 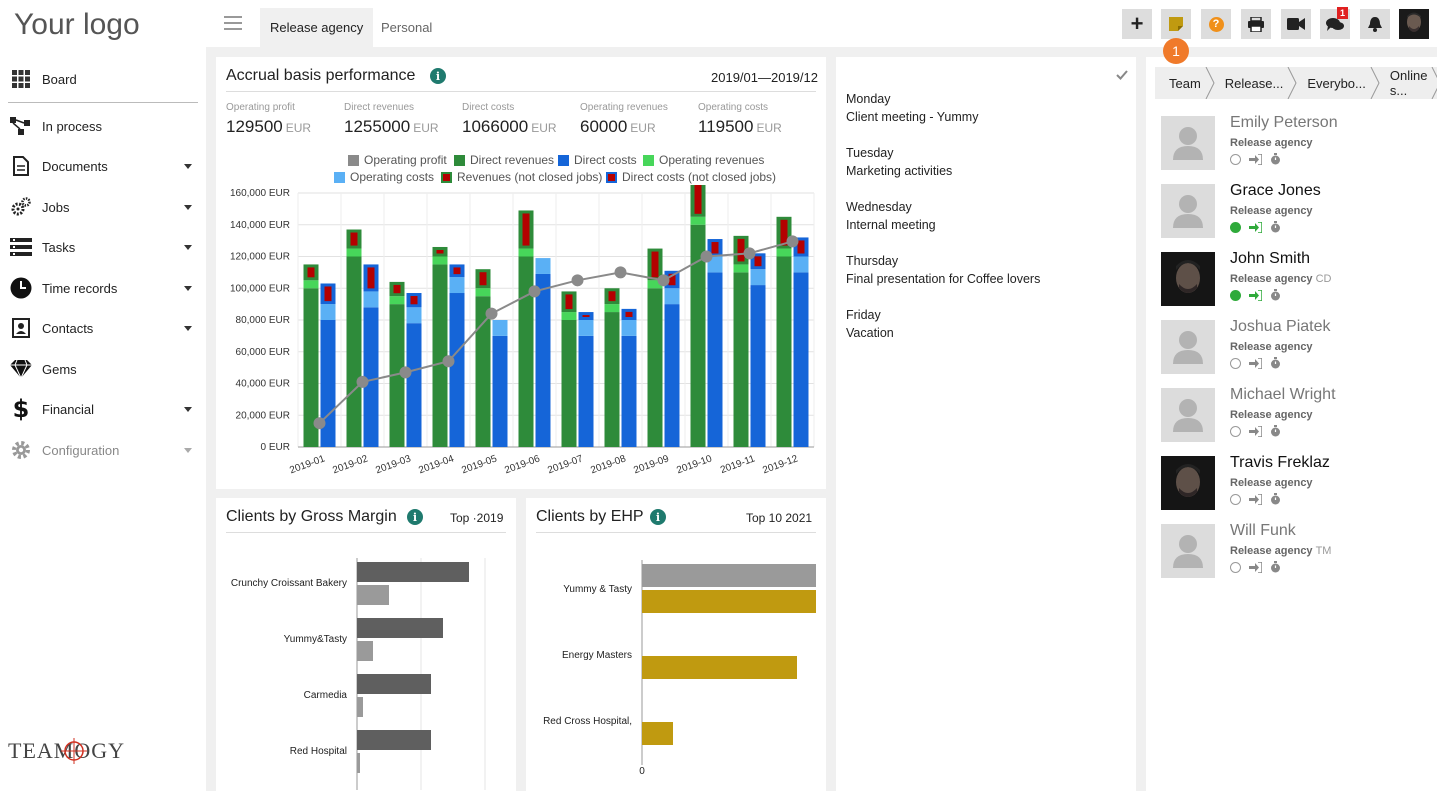 What do you see at coordinates (521, 177) in the screenshot?
I see `legend-item: Revenues (not closed jobs)` at bounding box center [521, 177].